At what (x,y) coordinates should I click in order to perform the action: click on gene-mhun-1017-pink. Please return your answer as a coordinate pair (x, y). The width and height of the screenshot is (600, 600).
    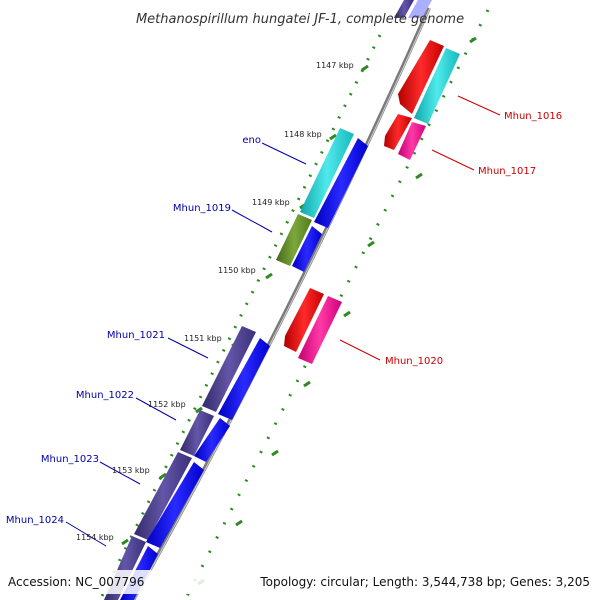
    Looking at the image, I should click on (412, 141).